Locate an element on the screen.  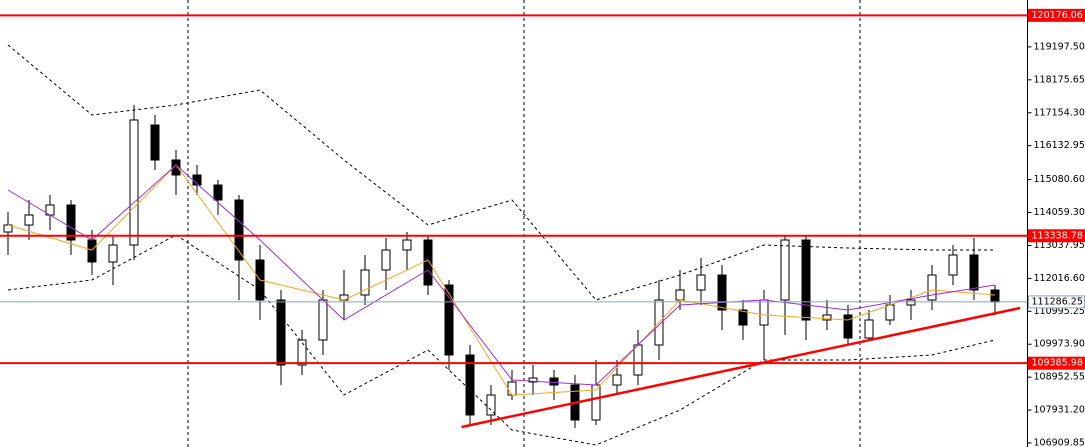
price-label: 120176.06 is located at coordinates (1057, 15).